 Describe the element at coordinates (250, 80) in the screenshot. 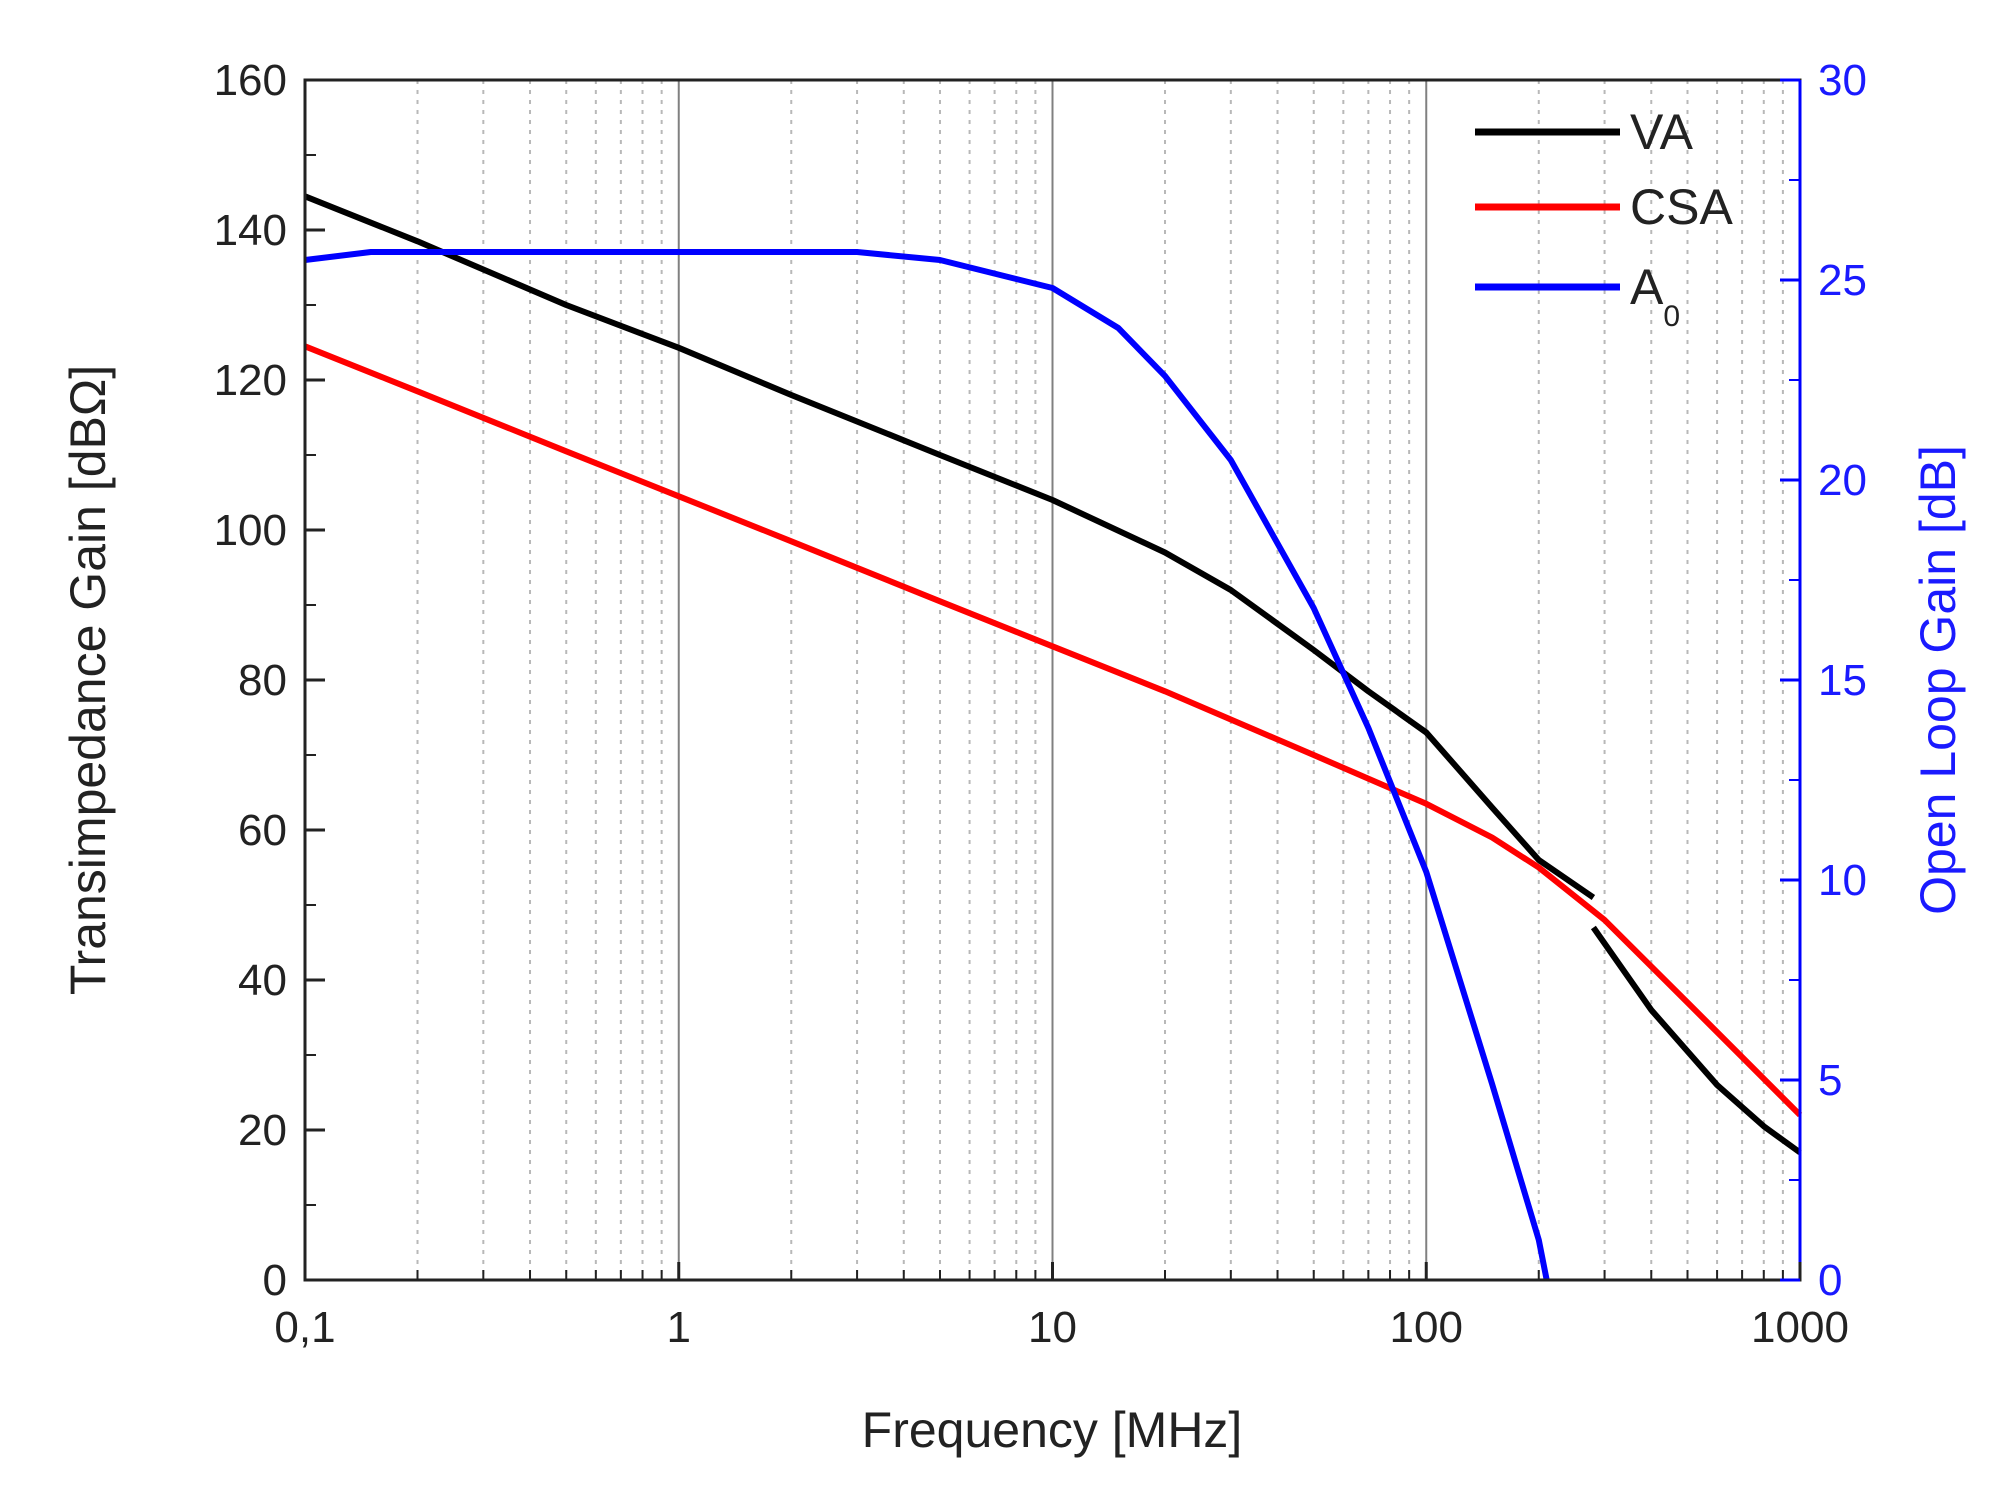

I see `y-tick-label: 160` at that location.